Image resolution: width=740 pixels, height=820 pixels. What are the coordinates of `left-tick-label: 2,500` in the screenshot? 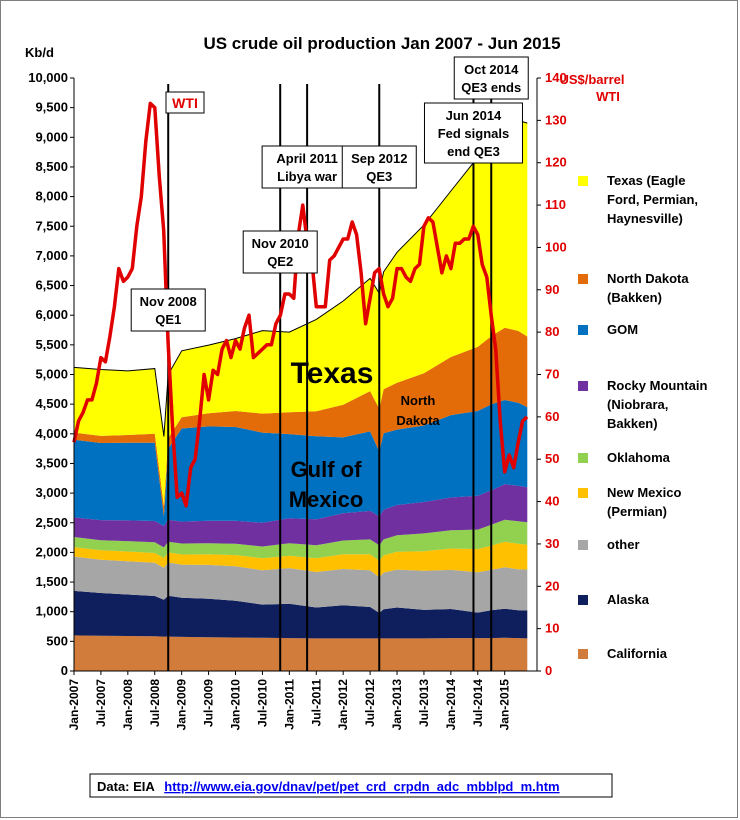 It's located at (51, 522).